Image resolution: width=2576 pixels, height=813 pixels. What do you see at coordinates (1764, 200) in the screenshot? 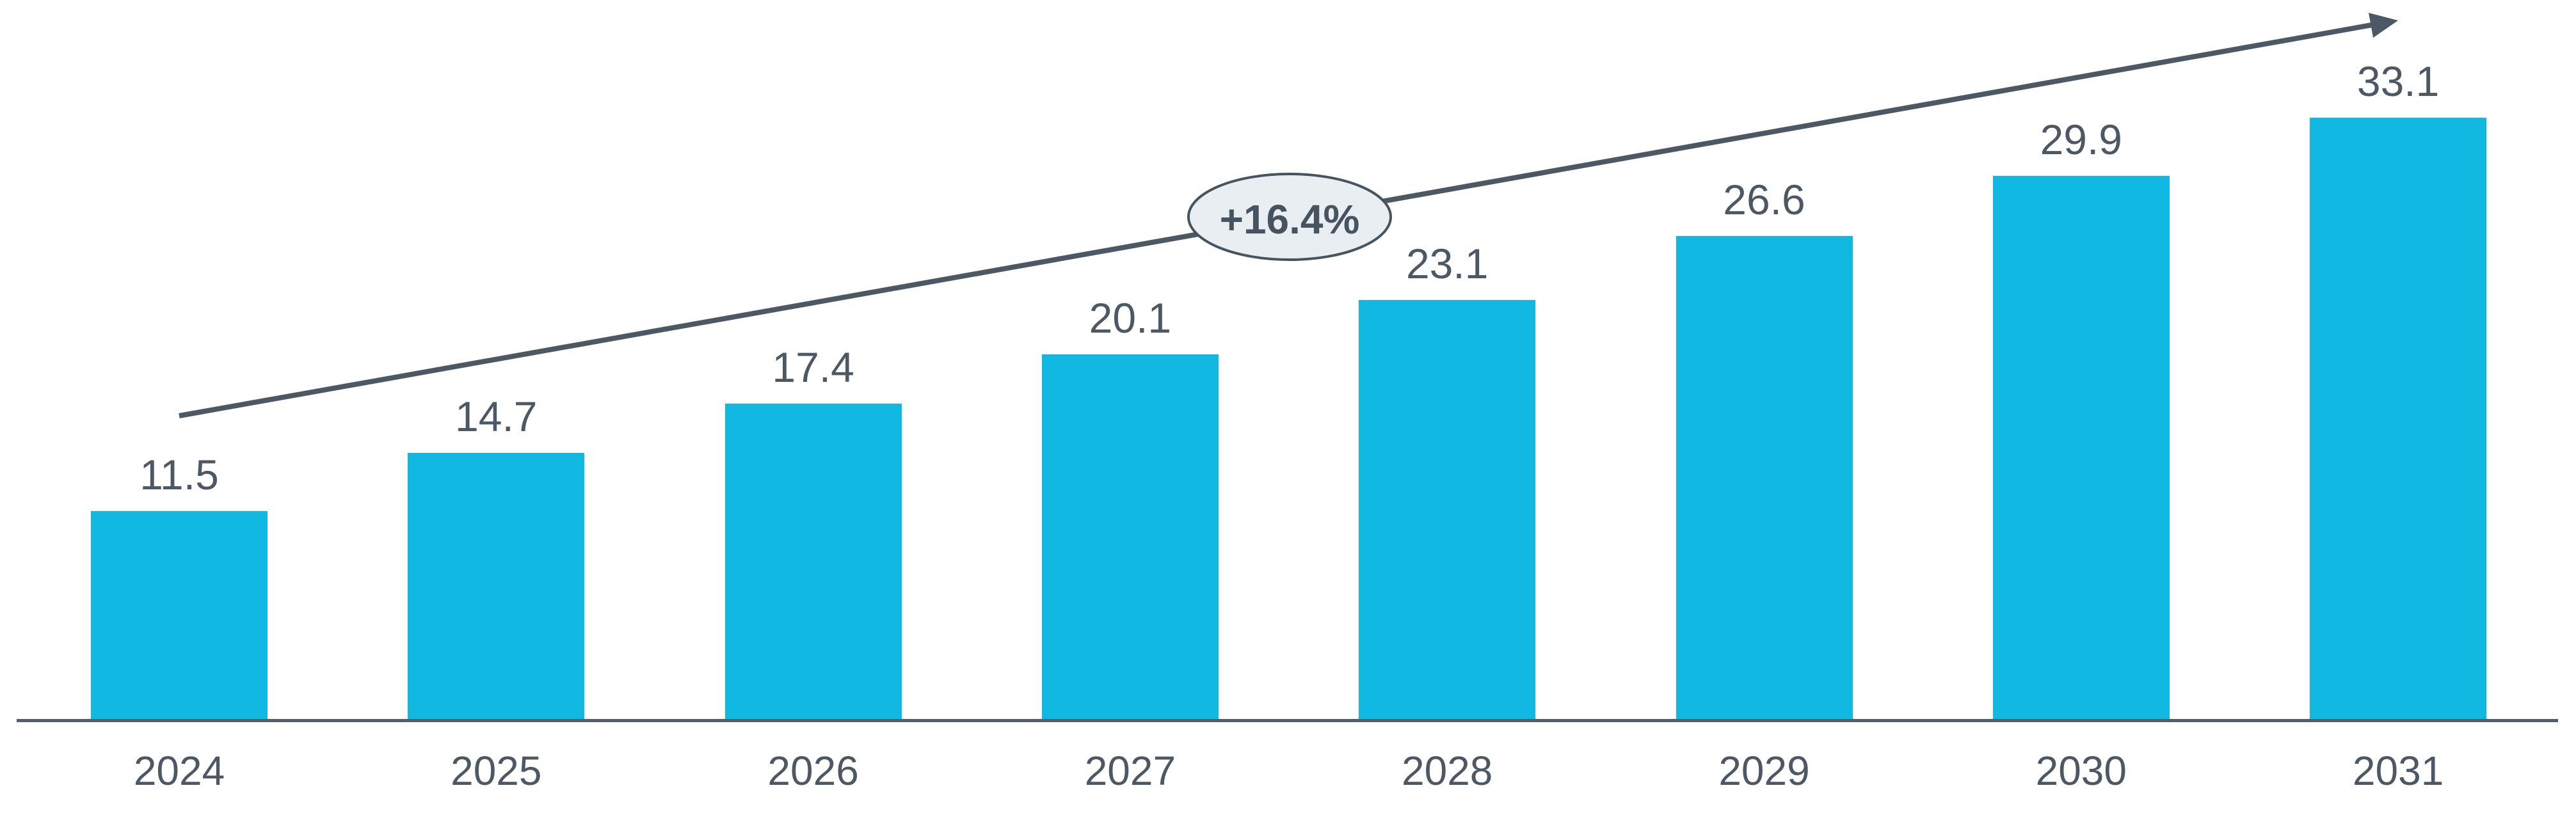
I see `bar-value-label: 26.6` at bounding box center [1764, 200].